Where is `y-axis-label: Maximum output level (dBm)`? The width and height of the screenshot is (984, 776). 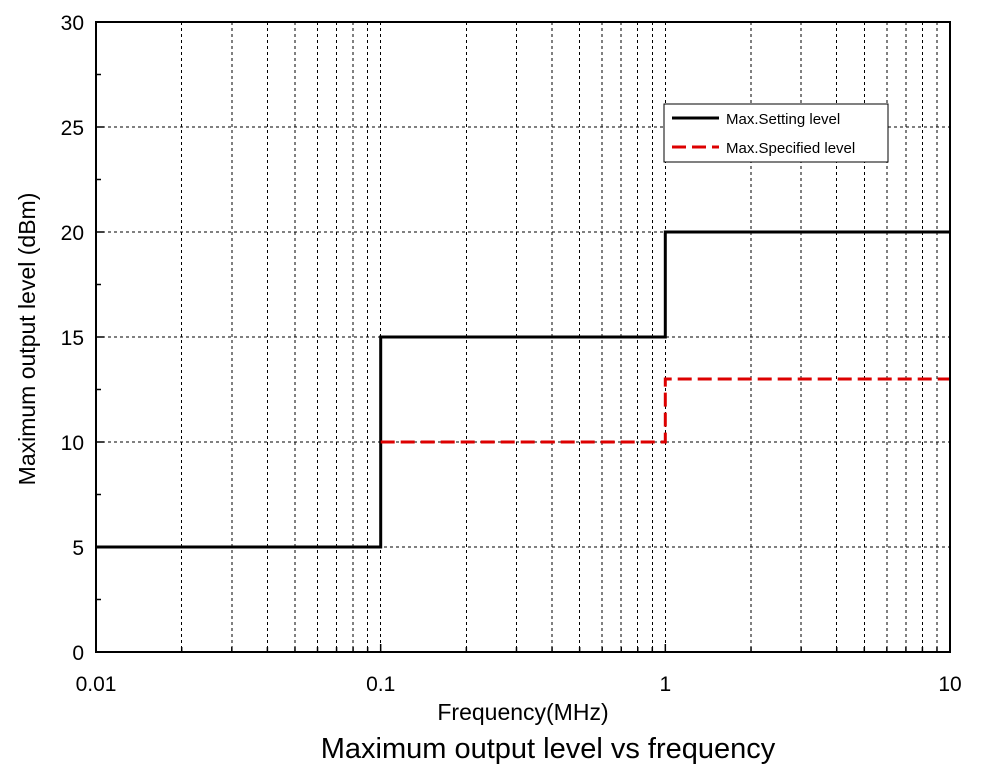
y-axis-label: Maximum output level (dBm) is located at coordinates (27, 339).